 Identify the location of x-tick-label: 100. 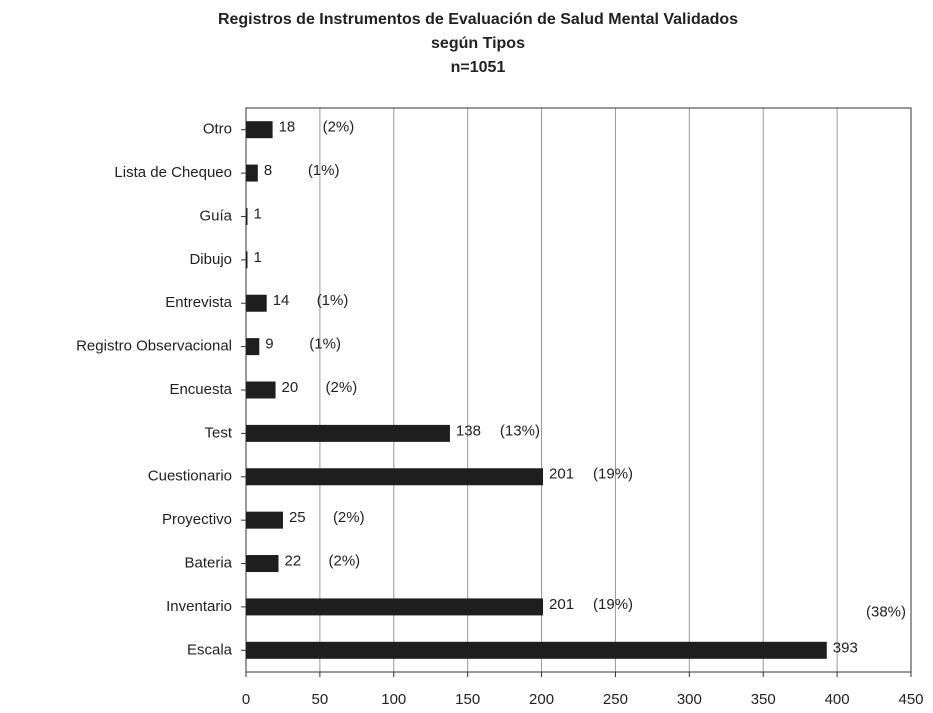
(393, 699).